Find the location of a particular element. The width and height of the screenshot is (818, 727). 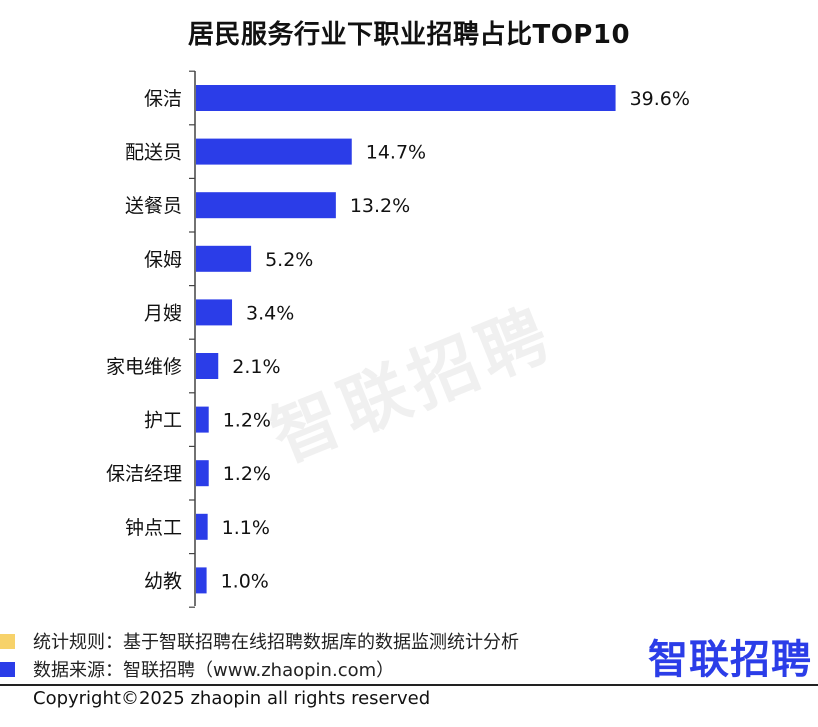

category-label-5: 家电维修 is located at coordinates (144, 367).